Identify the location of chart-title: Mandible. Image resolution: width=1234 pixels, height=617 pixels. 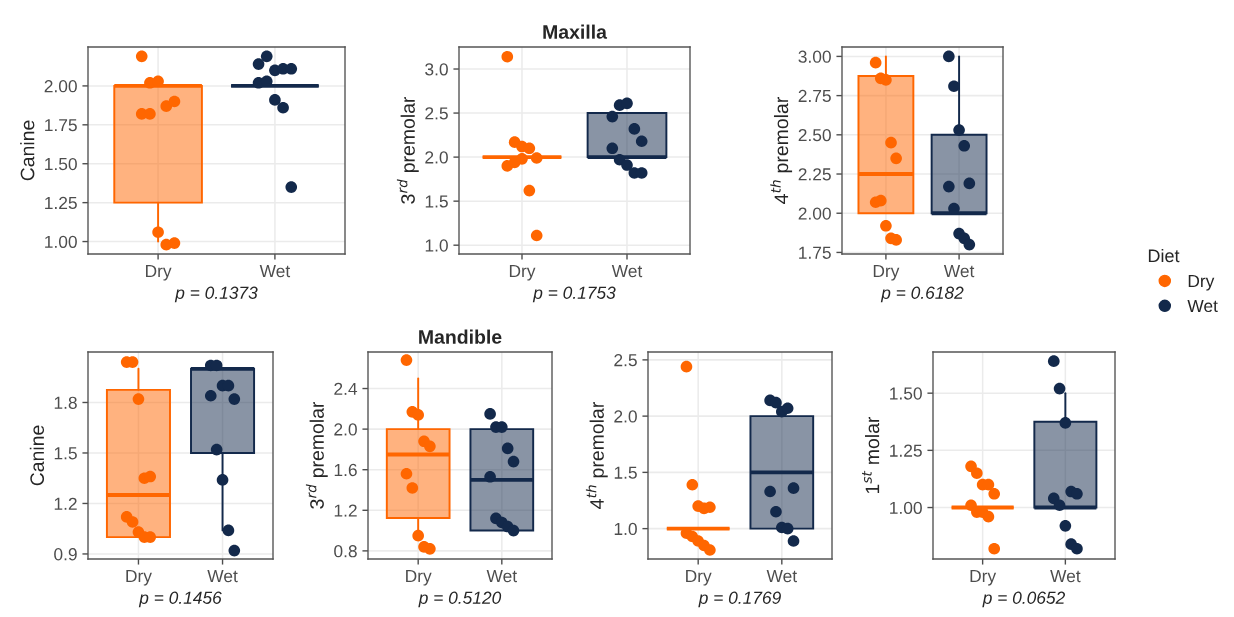
(460, 336).